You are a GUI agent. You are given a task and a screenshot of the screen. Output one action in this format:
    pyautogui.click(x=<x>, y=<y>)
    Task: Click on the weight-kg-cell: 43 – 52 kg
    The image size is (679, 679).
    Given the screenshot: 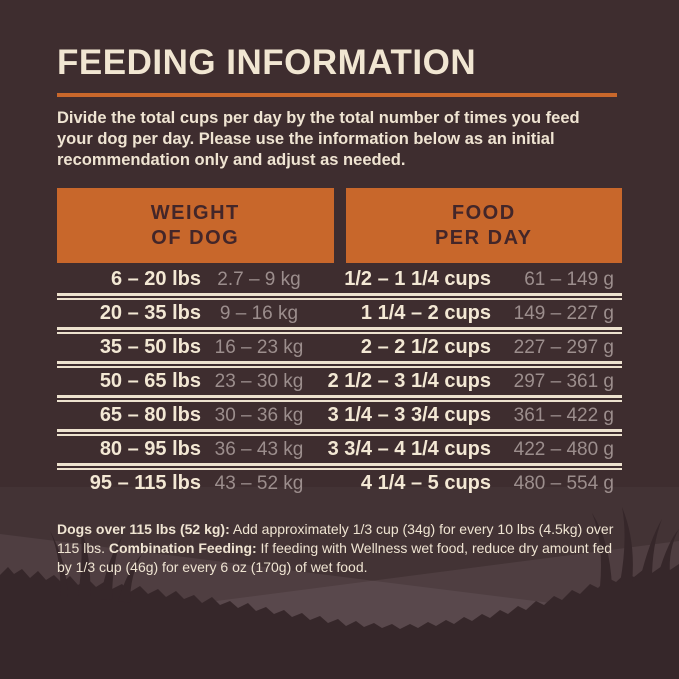 What is the action you would take?
    pyautogui.click(x=259, y=483)
    